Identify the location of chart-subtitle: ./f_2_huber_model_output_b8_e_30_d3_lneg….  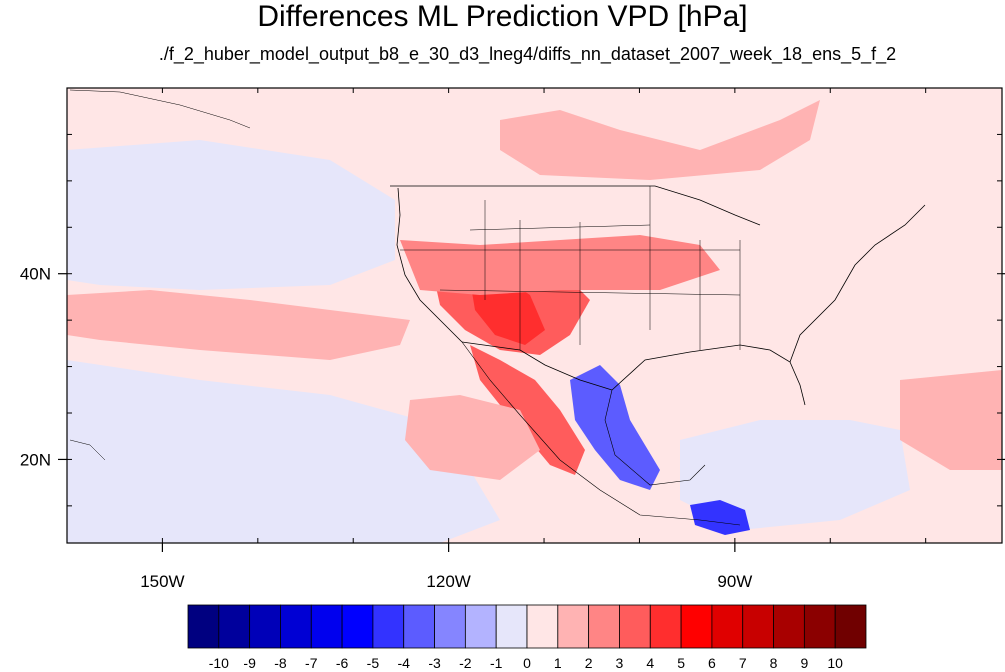
(527, 54).